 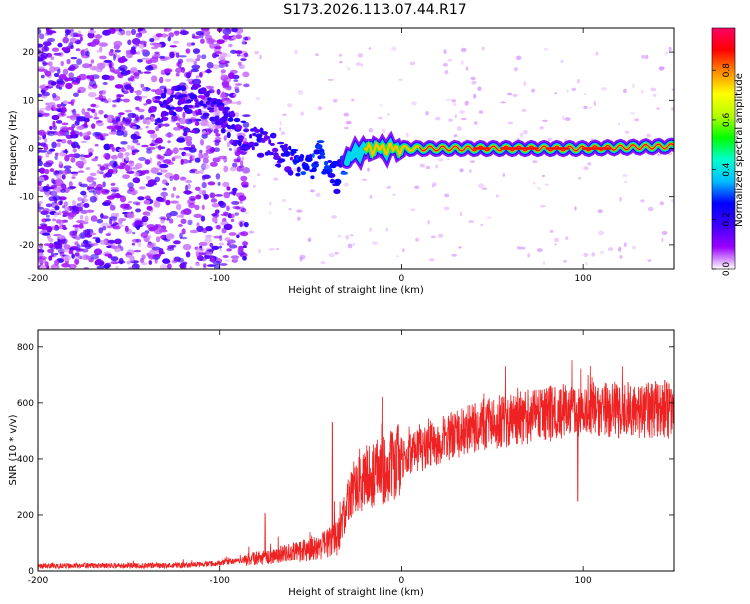 What do you see at coordinates (727, 219) in the screenshot?
I see `colorbar-tick-label: 0.2` at bounding box center [727, 219].